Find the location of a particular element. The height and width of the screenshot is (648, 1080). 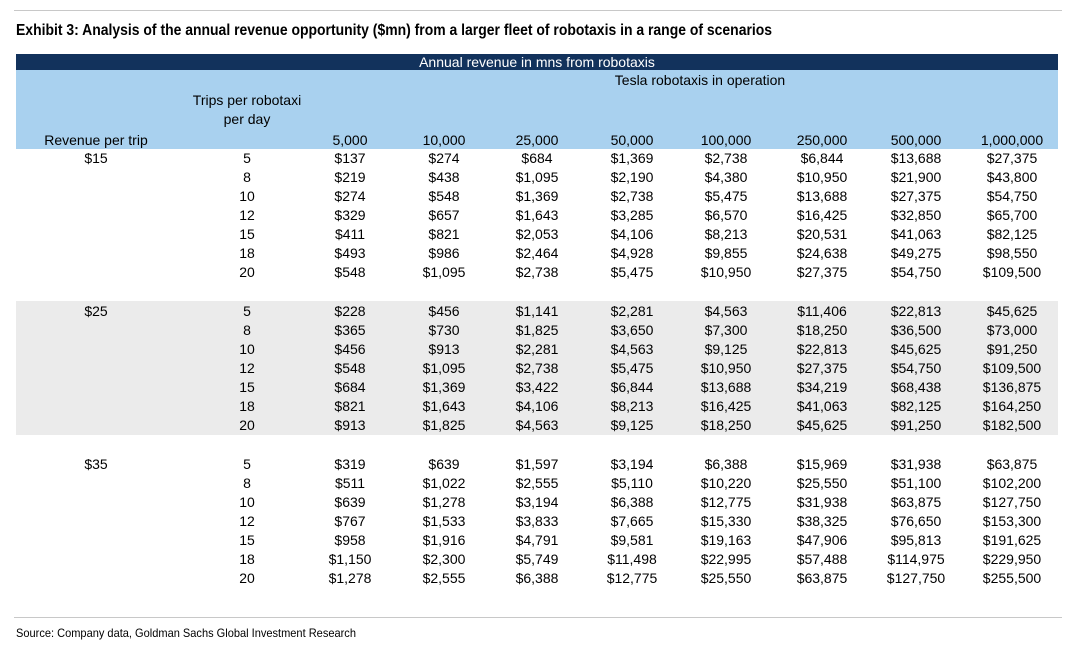

revenue-value-cell: $1,597 is located at coordinates (537, 464).